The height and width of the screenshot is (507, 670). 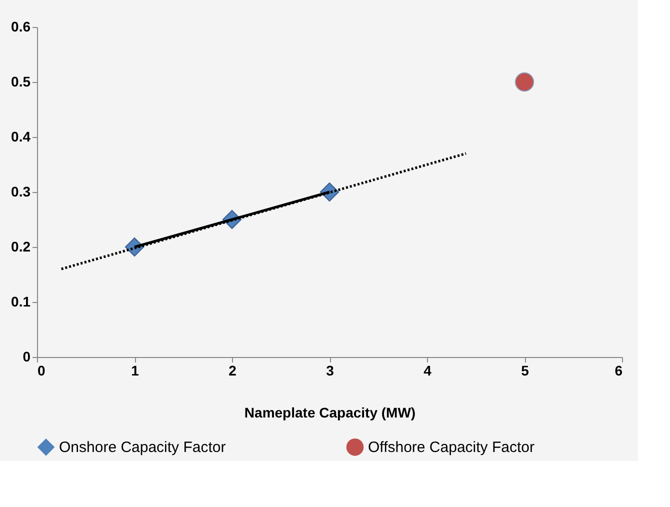 What do you see at coordinates (330, 412) in the screenshot?
I see `x-axis-title: Nameplate Capacity (MW)` at bounding box center [330, 412].